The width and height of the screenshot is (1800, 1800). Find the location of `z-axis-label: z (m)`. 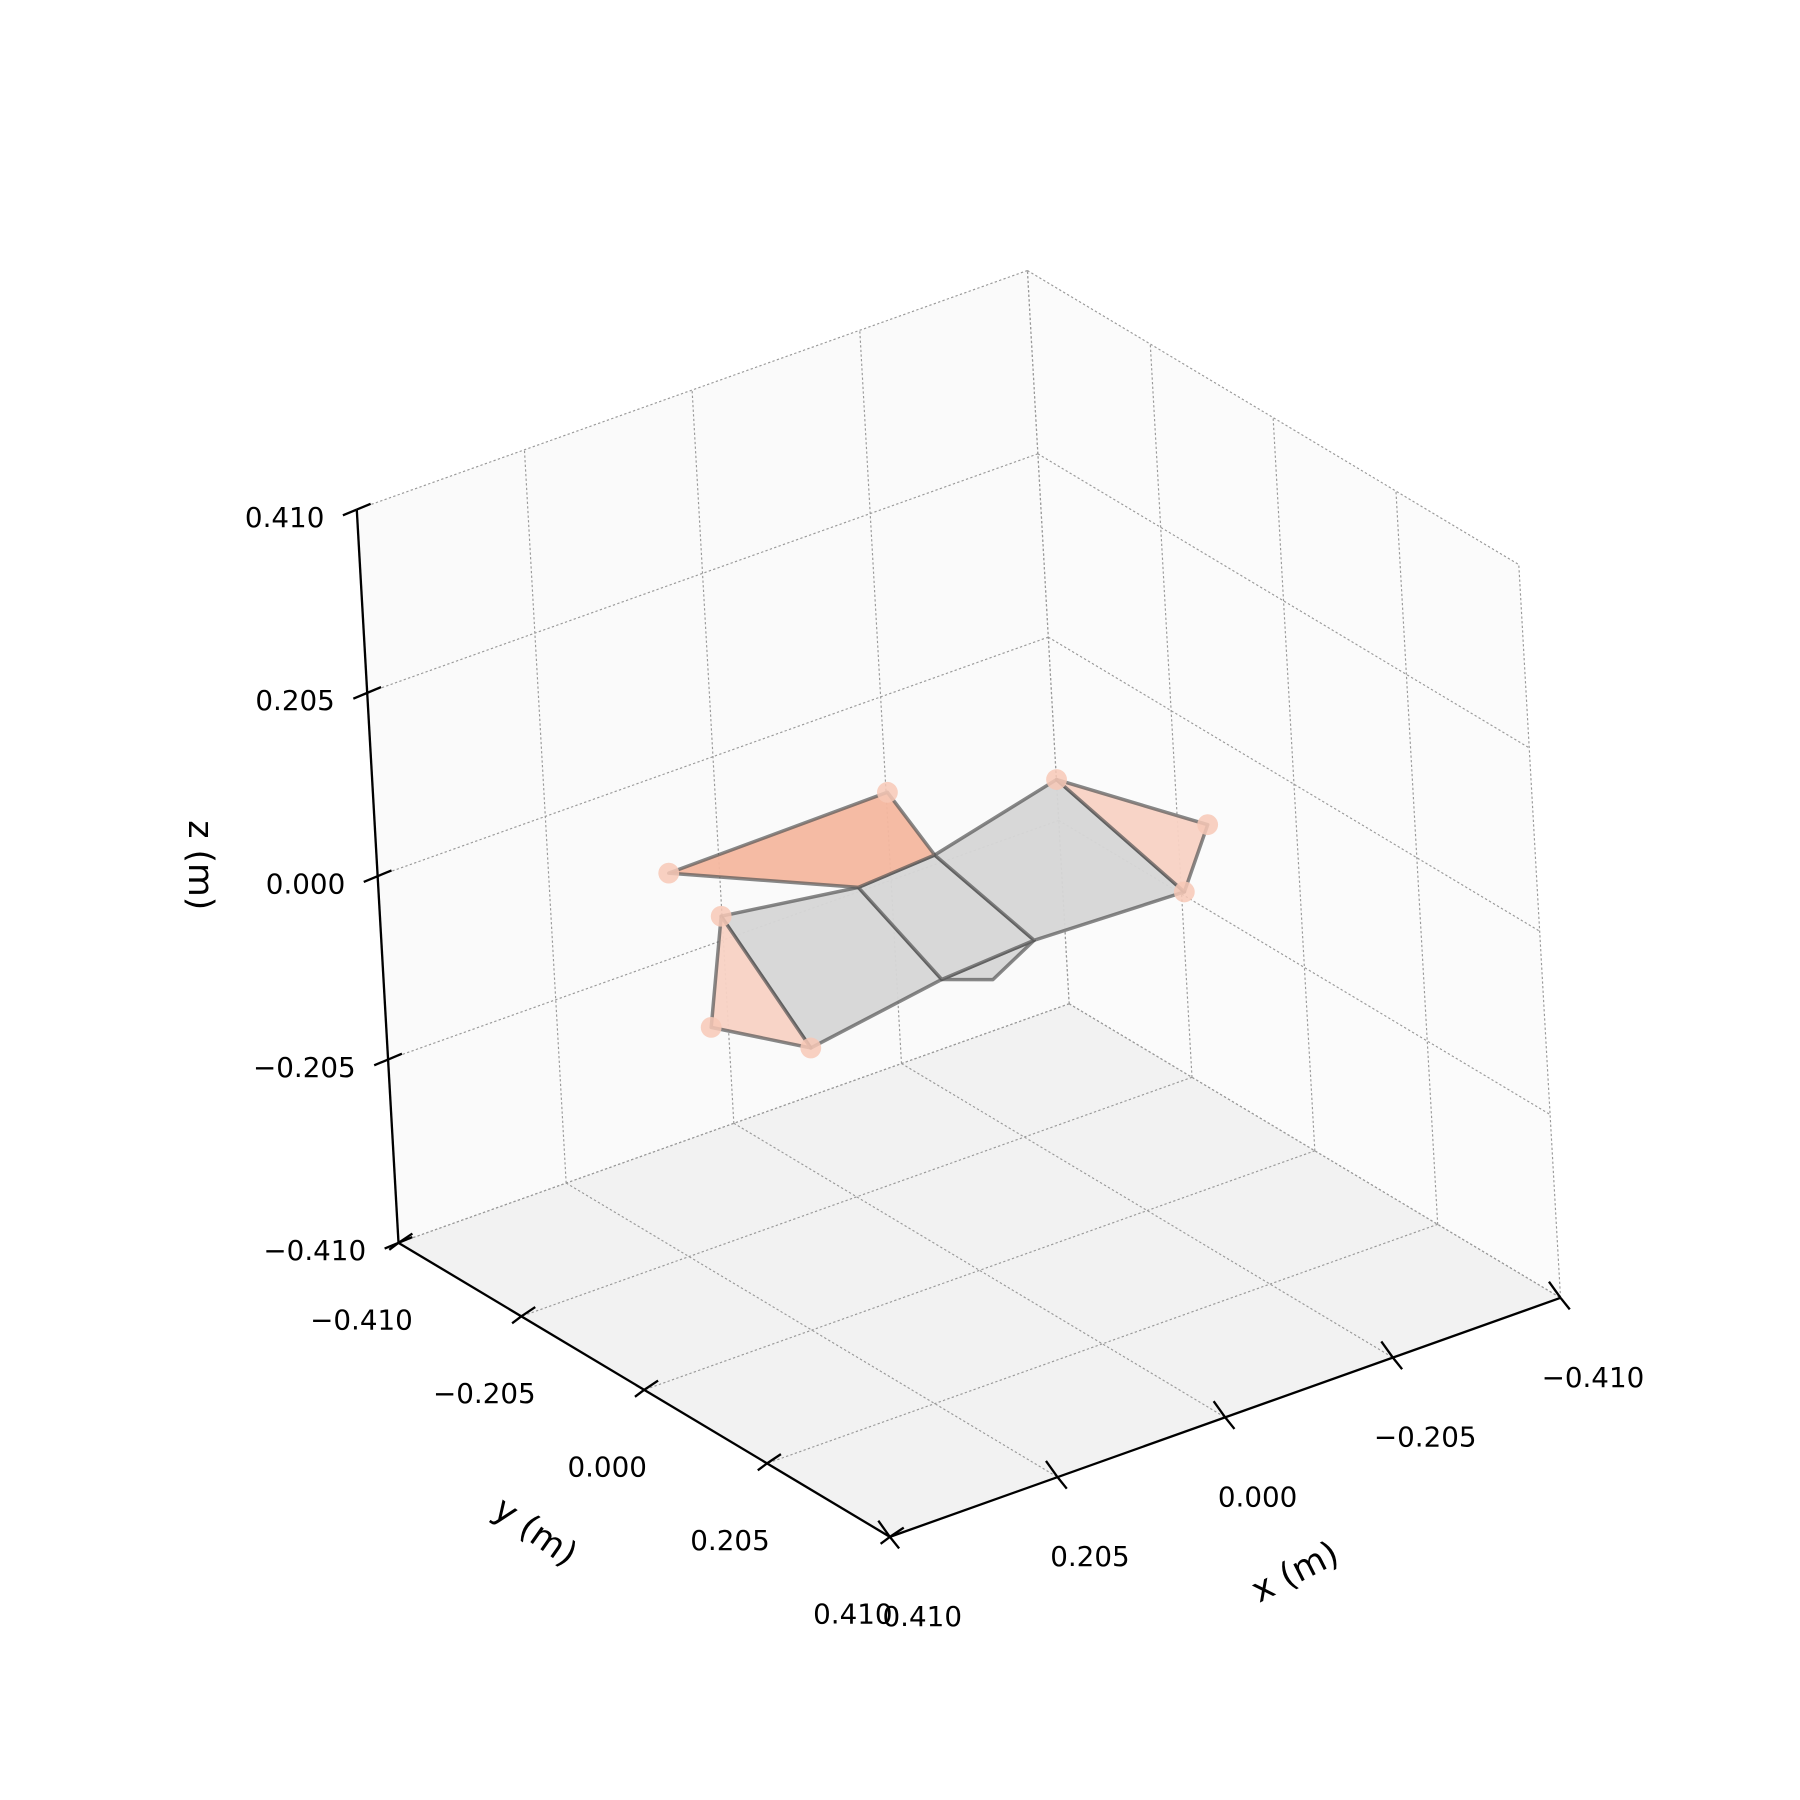

z-axis-label: z (m) is located at coordinates (200, 865).